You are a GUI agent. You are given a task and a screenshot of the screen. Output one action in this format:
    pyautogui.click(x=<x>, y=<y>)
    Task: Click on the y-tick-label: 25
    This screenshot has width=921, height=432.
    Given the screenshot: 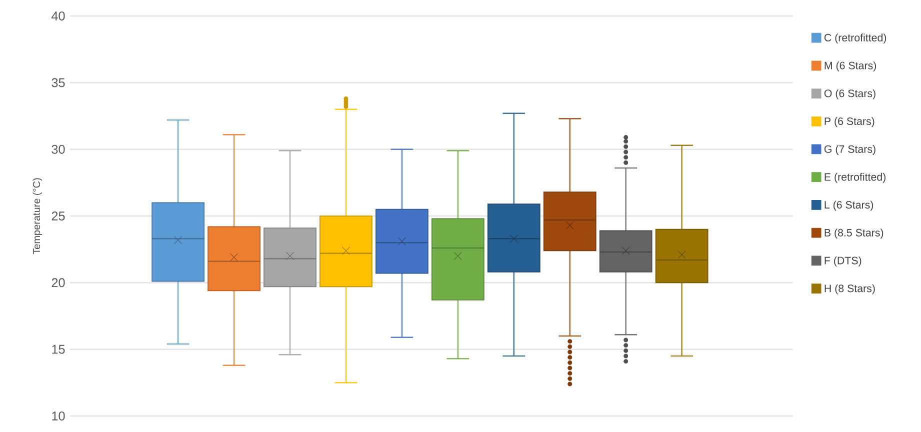 What is the action you would take?
    pyautogui.click(x=58, y=216)
    